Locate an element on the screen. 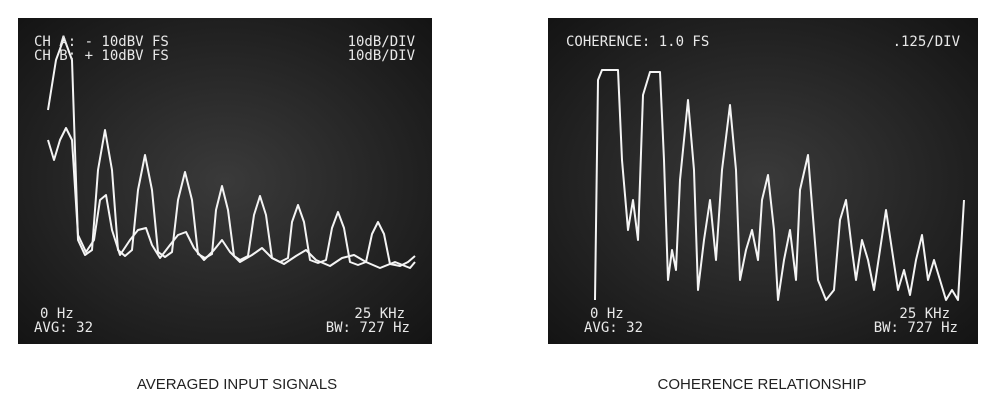 The width and height of the screenshot is (981, 404). screen-scale: .125/DIV is located at coordinates (927, 42).